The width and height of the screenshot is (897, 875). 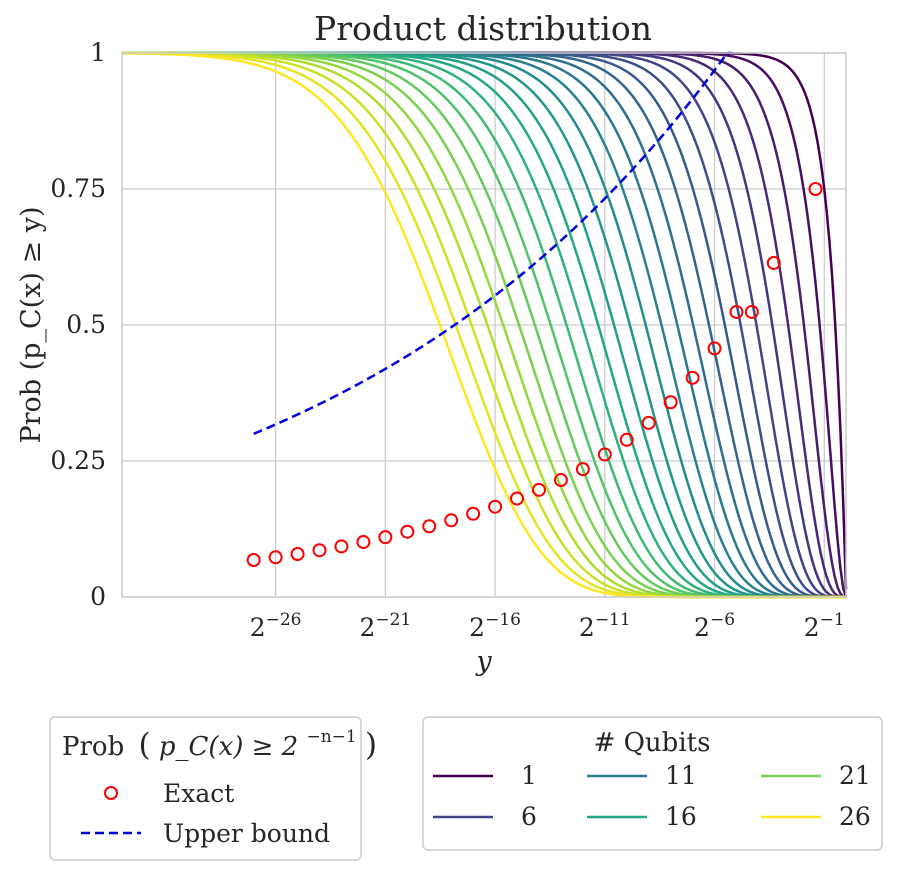 I want to click on y-axis-label: Prob (p_C(x) ≥ y), so click(x=31, y=324).